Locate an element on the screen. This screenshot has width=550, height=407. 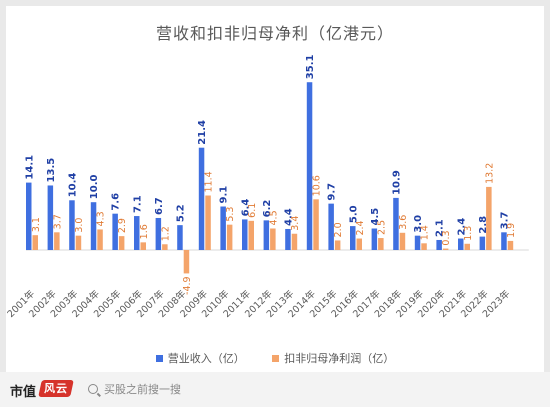
data-label-revenue-19: 2.1 is located at coordinates (440, 228).